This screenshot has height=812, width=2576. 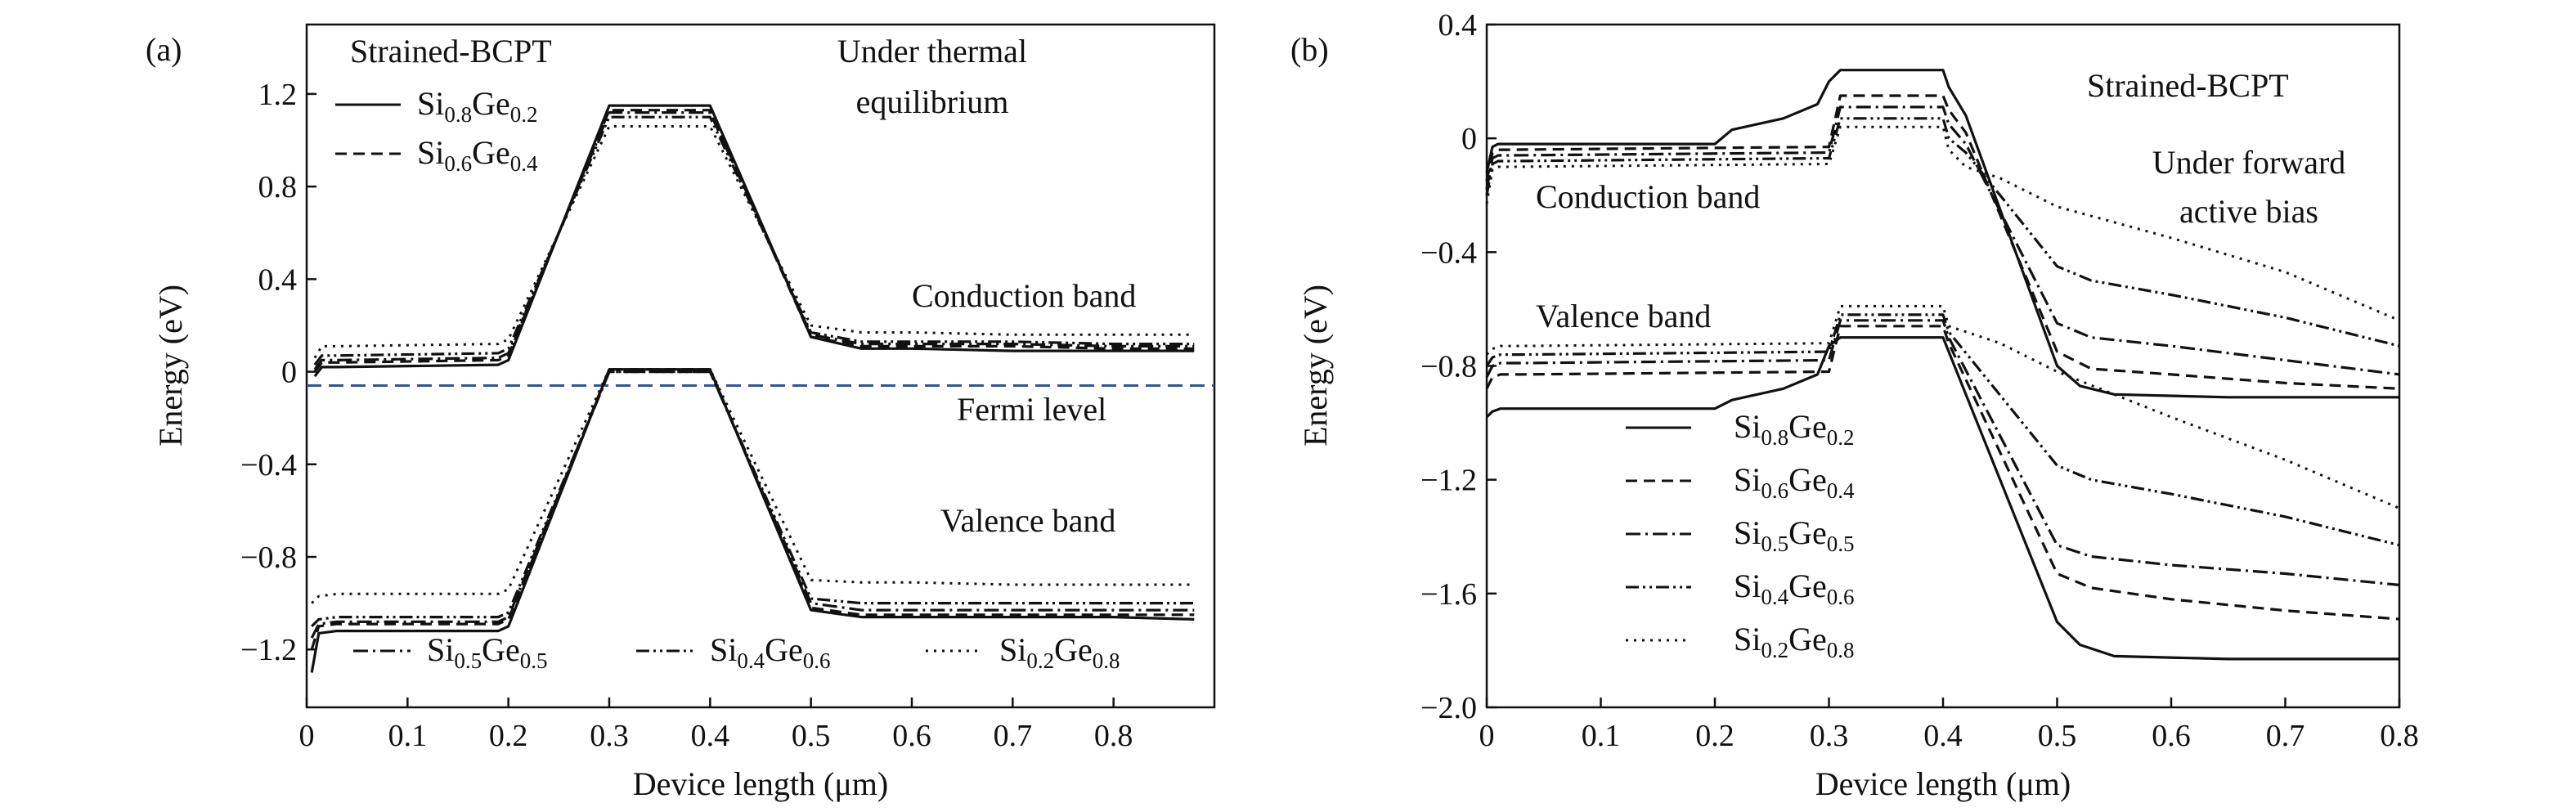 What do you see at coordinates (2249, 163) in the screenshot?
I see `condition-annotation-line1: Under forward` at bounding box center [2249, 163].